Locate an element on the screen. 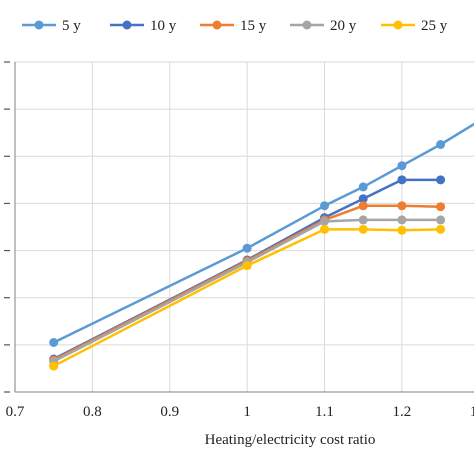 This screenshot has height=474, width=474. legend-label: 15 y is located at coordinates (253, 26).